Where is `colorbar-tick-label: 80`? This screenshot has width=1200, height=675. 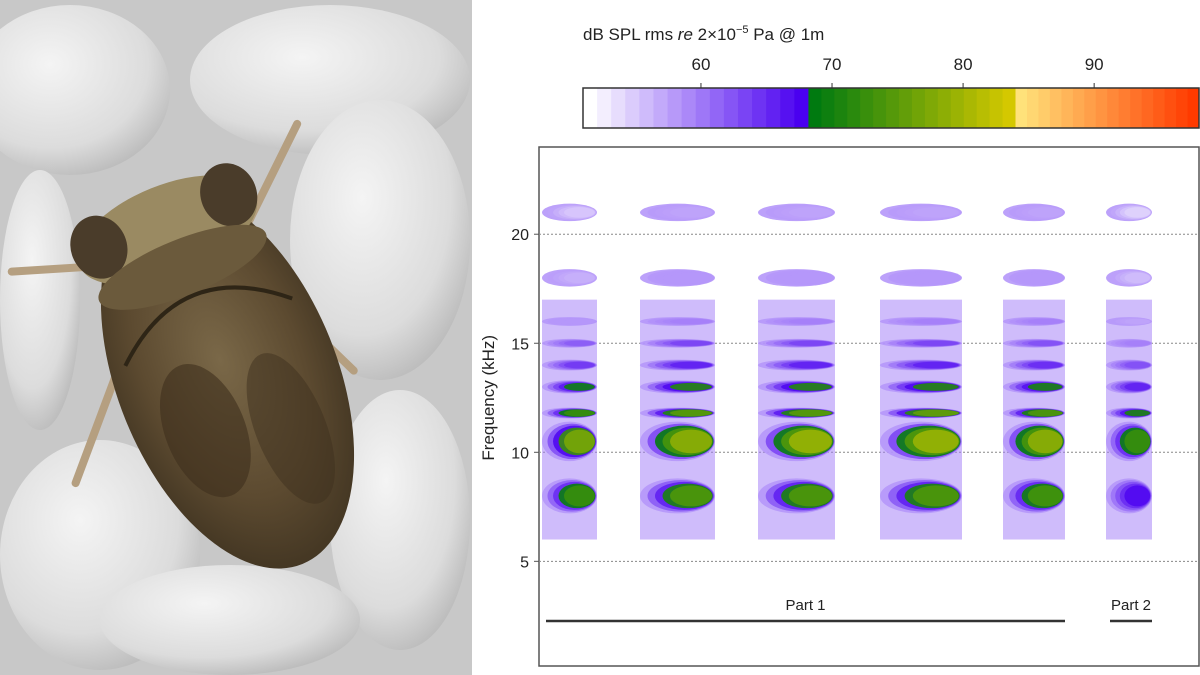
colorbar-tick-label: 80 is located at coordinates (963, 64).